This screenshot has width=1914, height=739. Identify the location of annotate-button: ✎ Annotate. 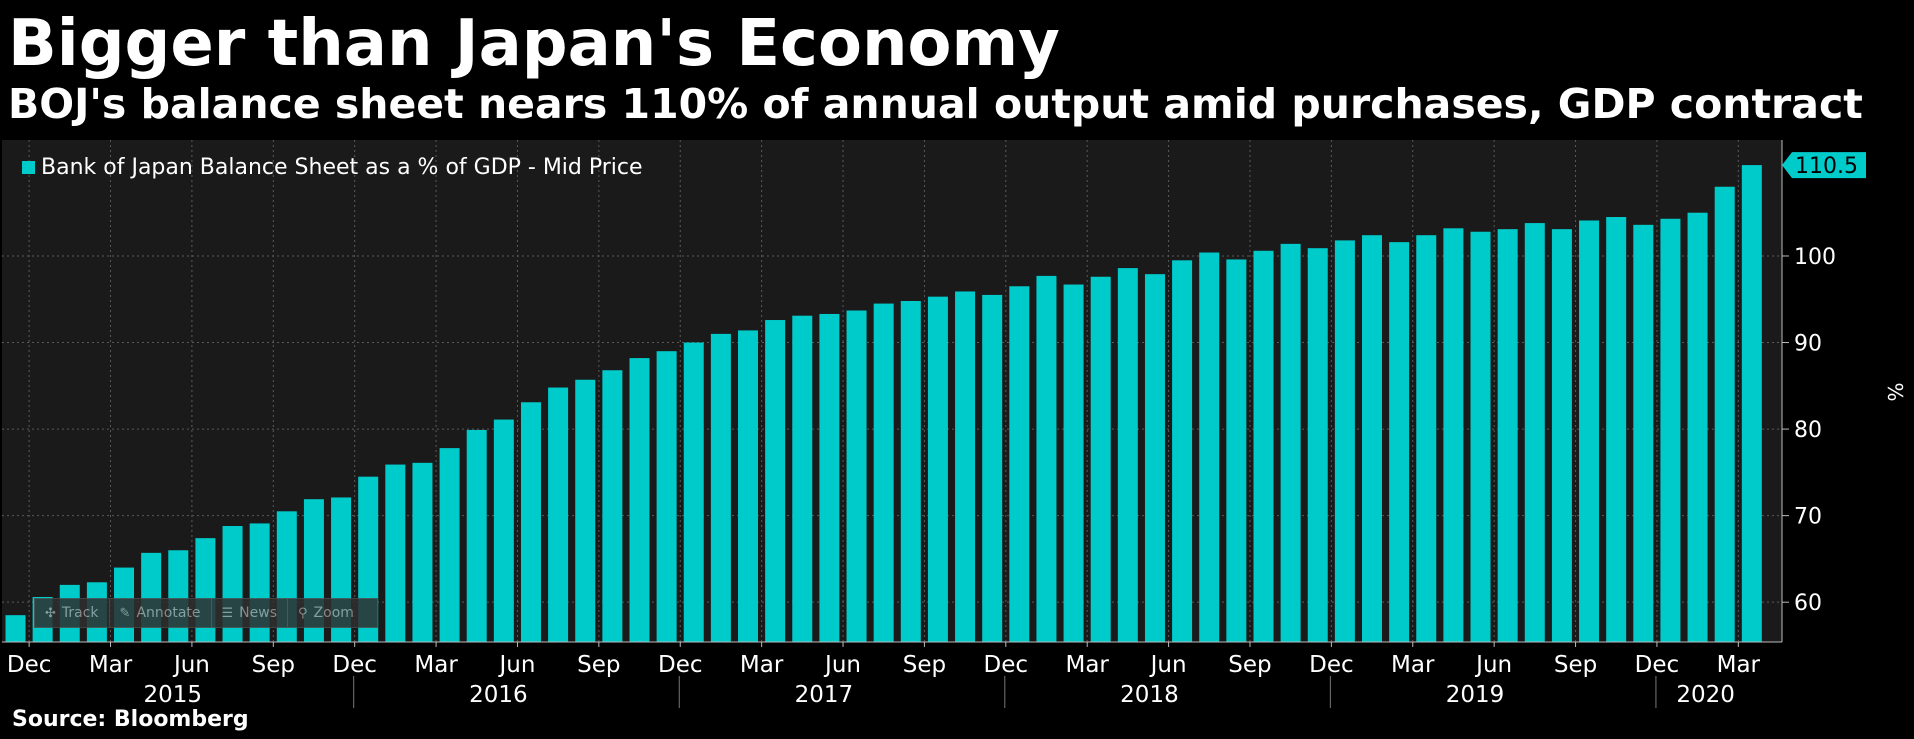
(161, 613).